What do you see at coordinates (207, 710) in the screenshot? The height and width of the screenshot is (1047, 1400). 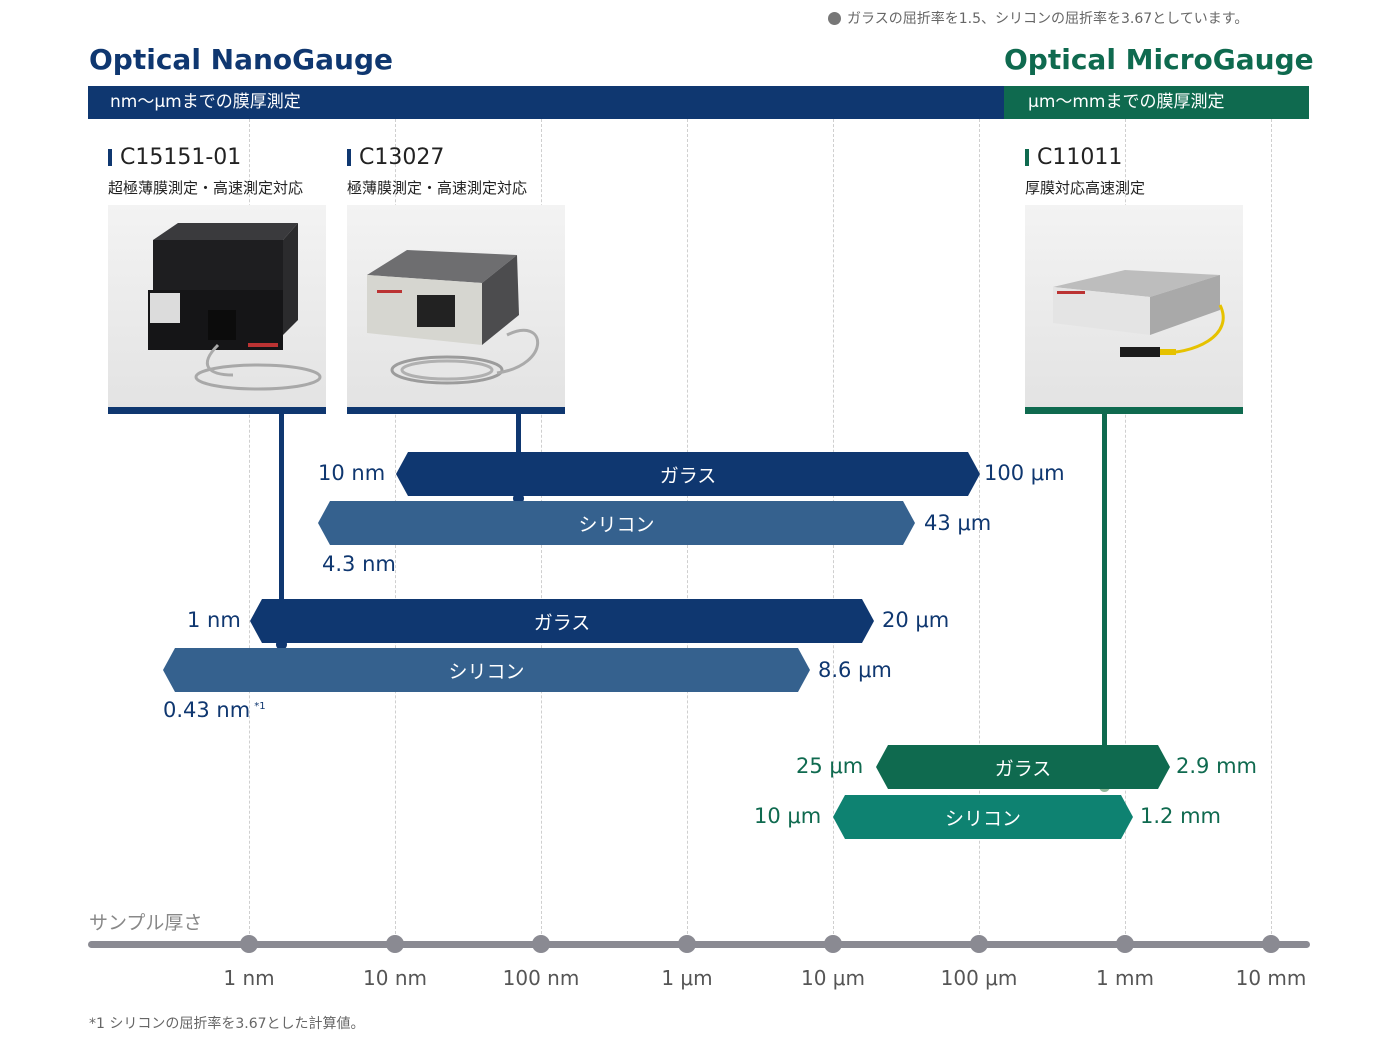 I see `value-text: 0.43 nm` at bounding box center [207, 710].